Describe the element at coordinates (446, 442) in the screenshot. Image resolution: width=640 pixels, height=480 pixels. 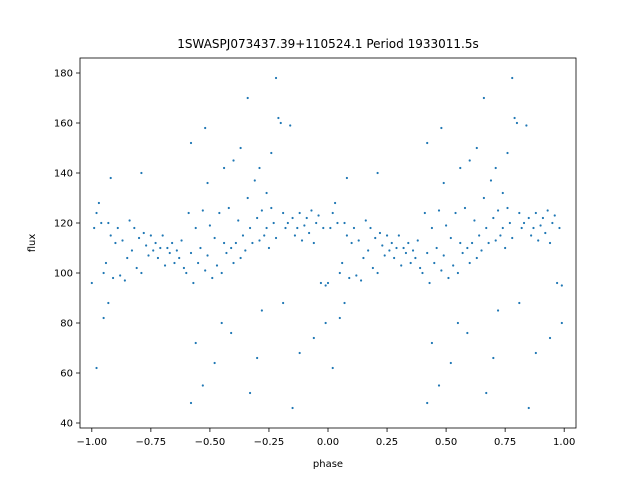
I see `x-tick-label: 0.50` at that location.